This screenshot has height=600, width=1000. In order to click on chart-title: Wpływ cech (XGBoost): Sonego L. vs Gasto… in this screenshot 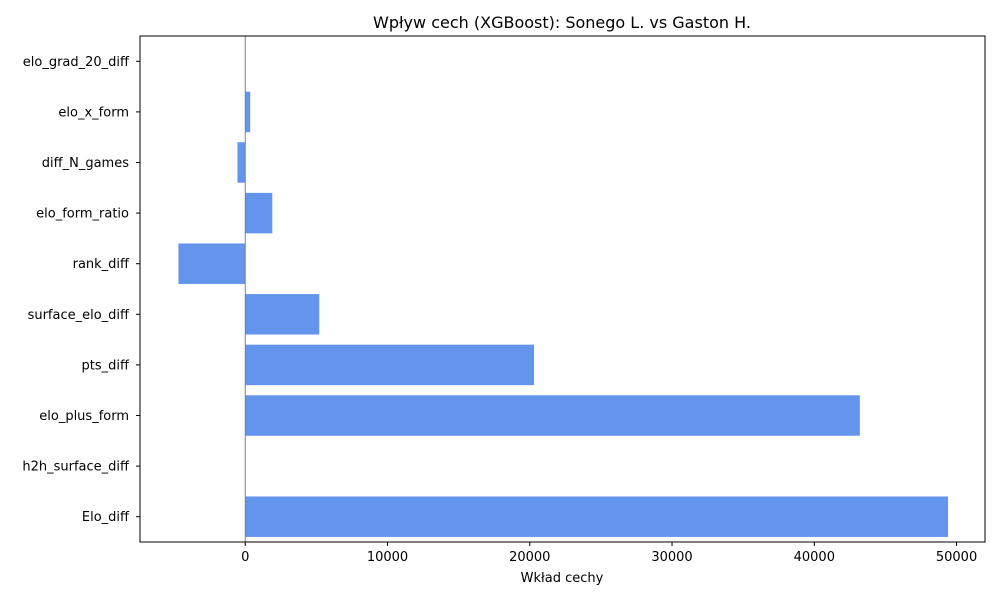, I will do `click(562, 22)`.